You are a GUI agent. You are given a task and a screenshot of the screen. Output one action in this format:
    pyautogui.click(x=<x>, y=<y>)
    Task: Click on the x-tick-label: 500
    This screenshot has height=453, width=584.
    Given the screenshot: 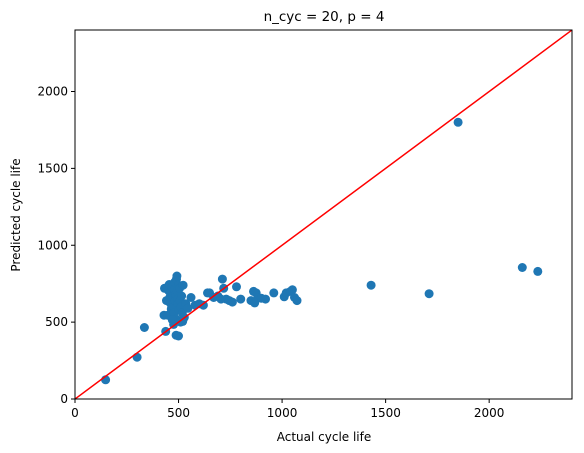 What is the action you would take?
    pyautogui.click(x=178, y=413)
    